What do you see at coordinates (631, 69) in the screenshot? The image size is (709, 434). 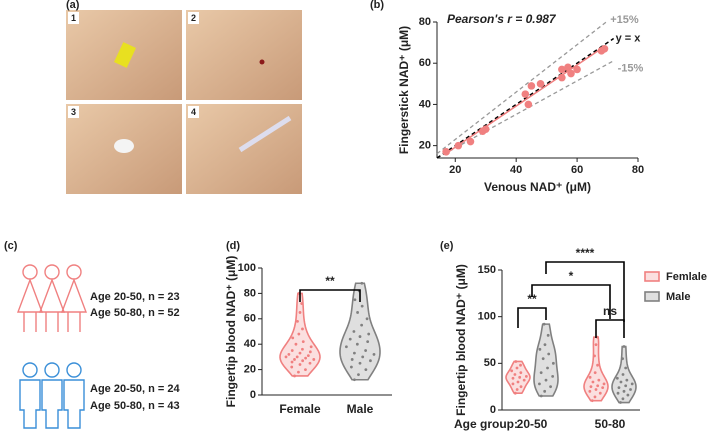 I see `tolerance-label: -15%` at bounding box center [631, 69].